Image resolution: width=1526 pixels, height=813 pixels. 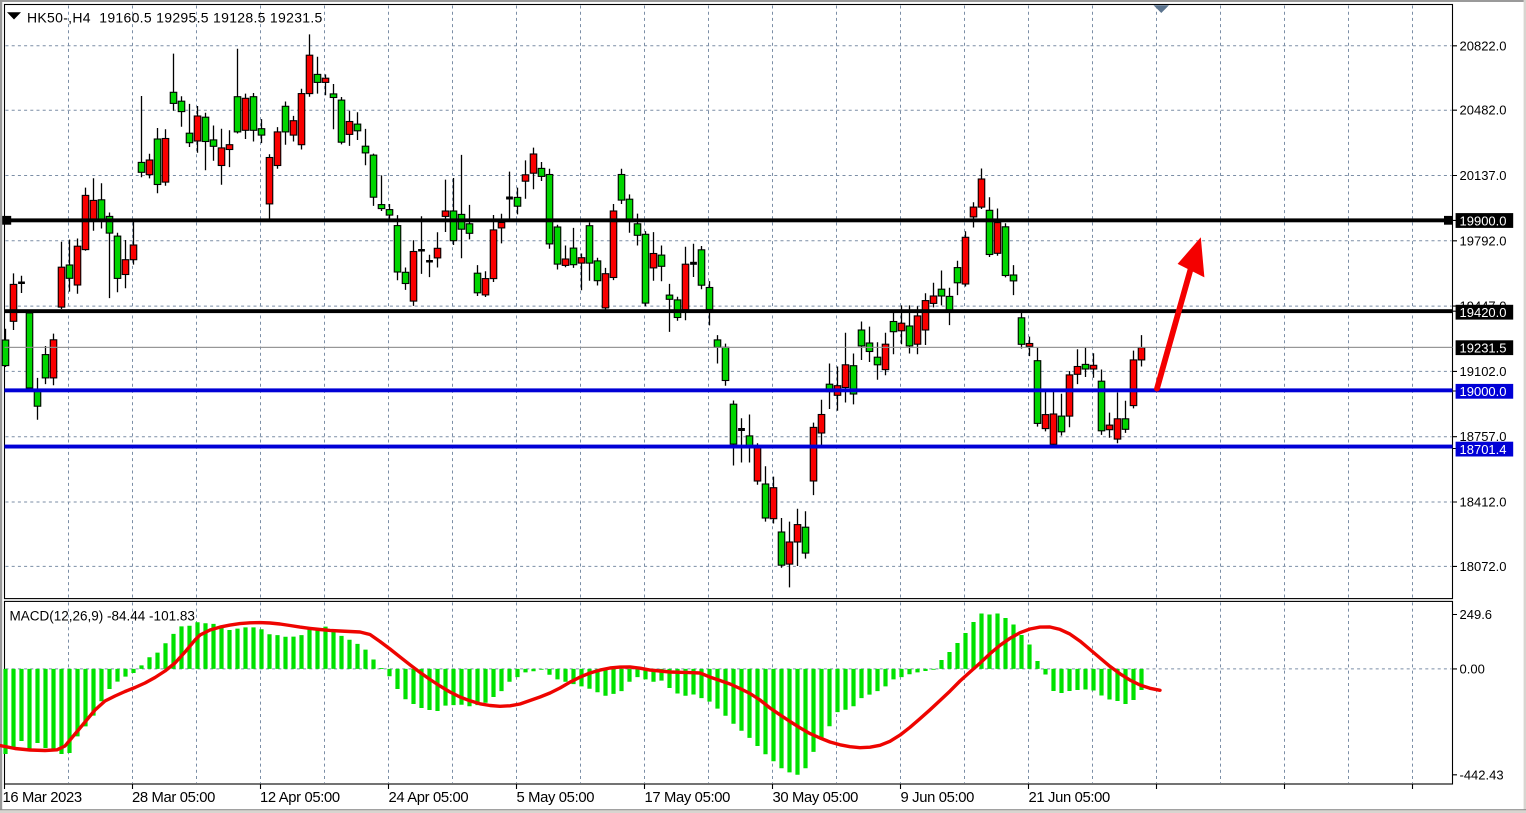 I want to click on svg-text: 18072.0, so click(x=1483, y=566).